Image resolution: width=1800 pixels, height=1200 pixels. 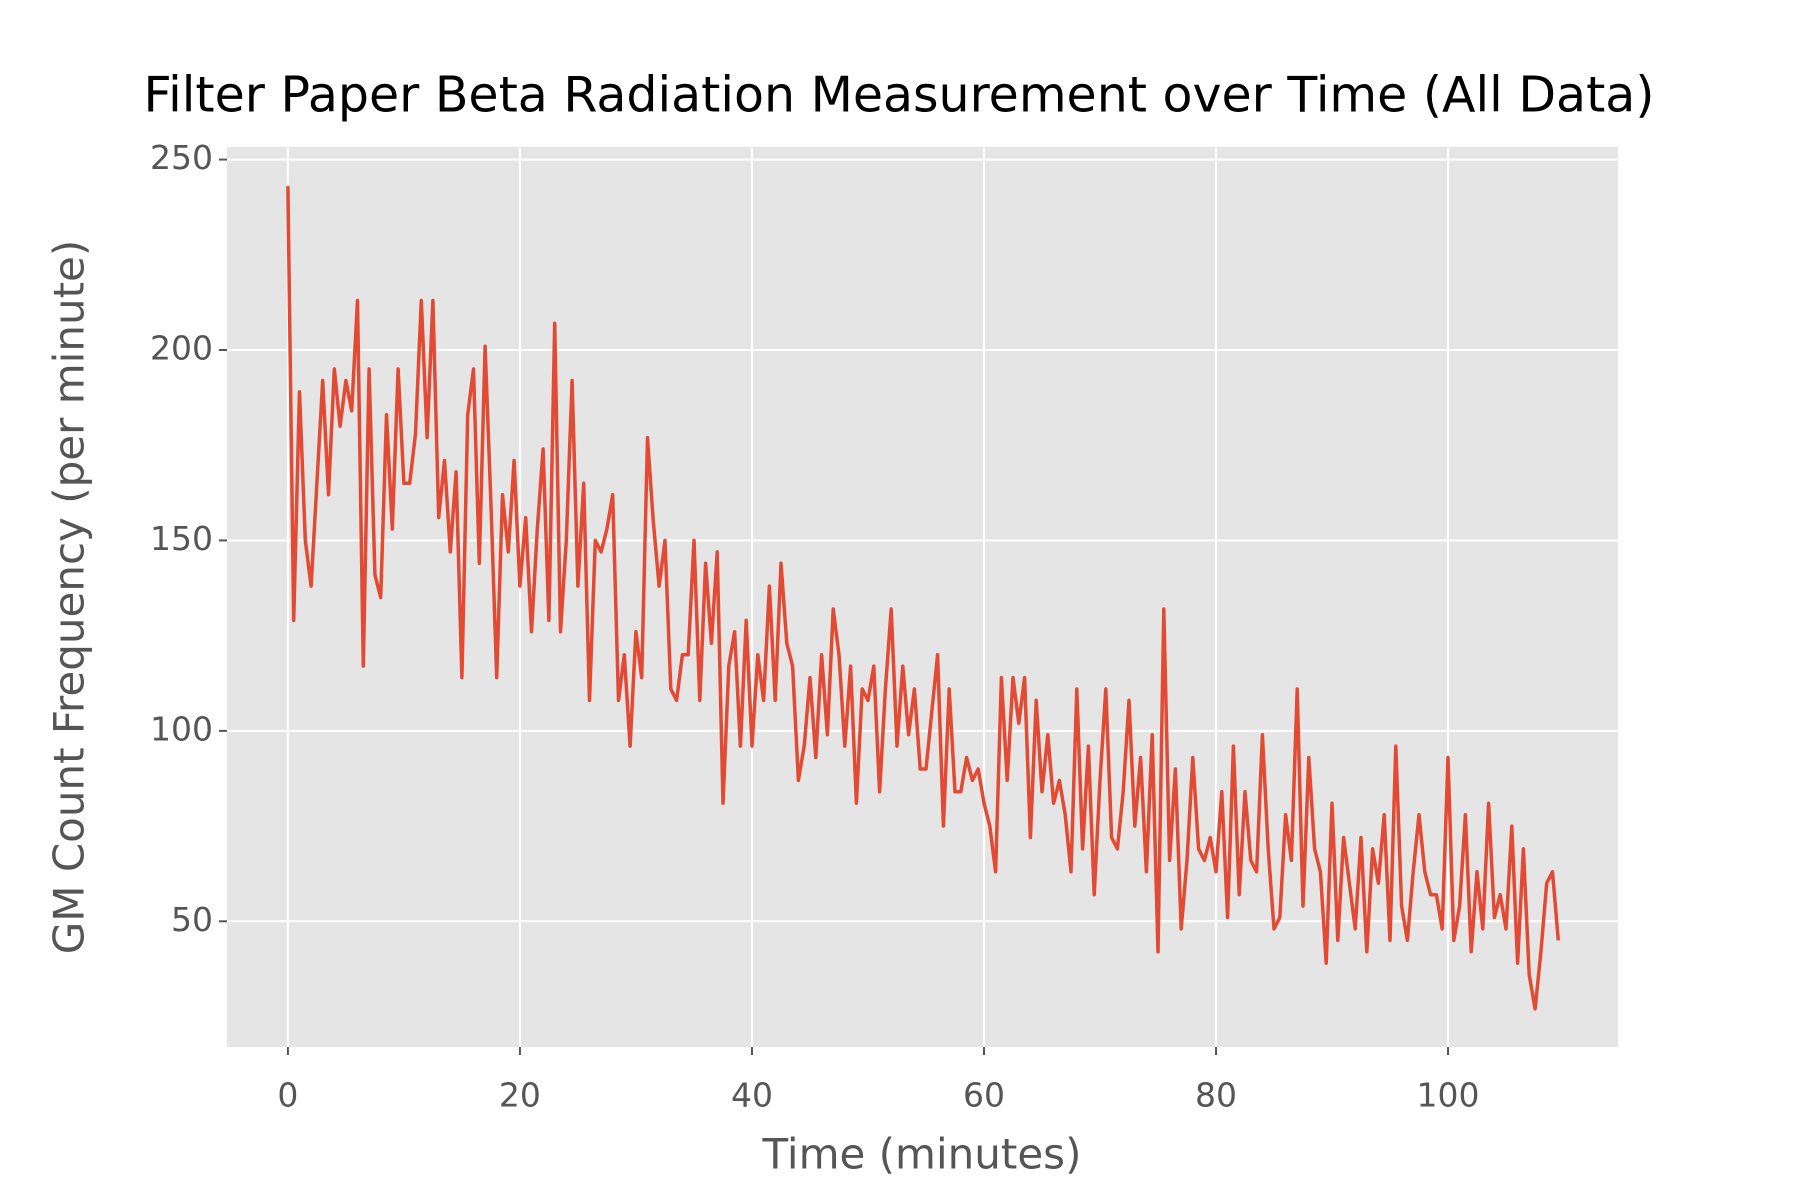 I want to click on y-tick-label: 250, so click(x=181, y=157).